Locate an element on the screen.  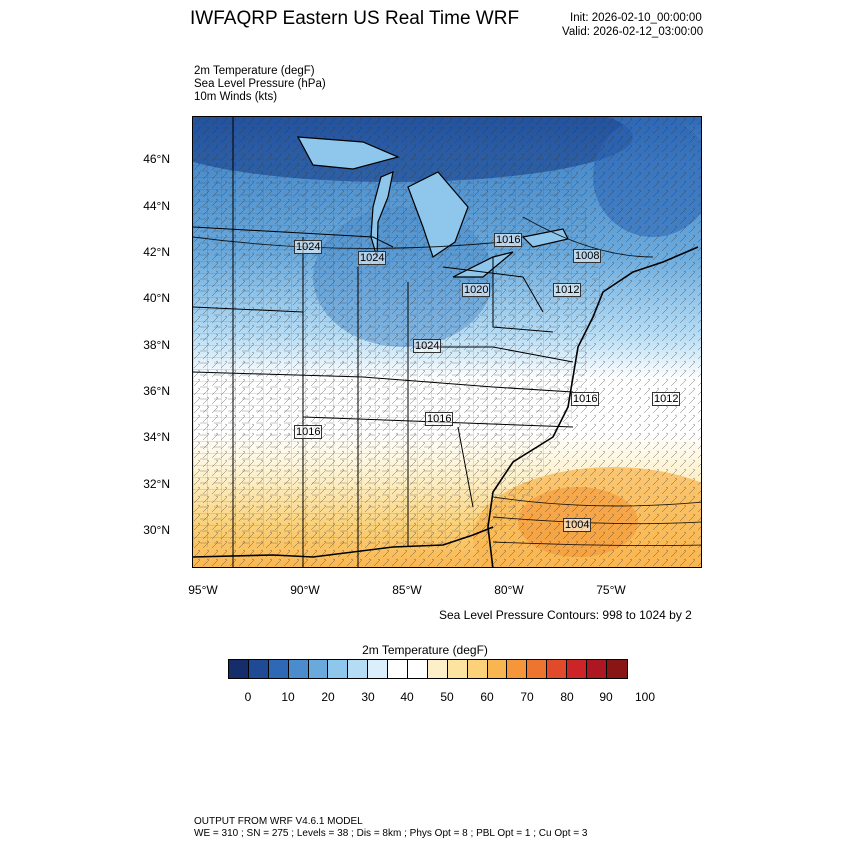
temperature-colorbar is located at coordinates (428, 669).